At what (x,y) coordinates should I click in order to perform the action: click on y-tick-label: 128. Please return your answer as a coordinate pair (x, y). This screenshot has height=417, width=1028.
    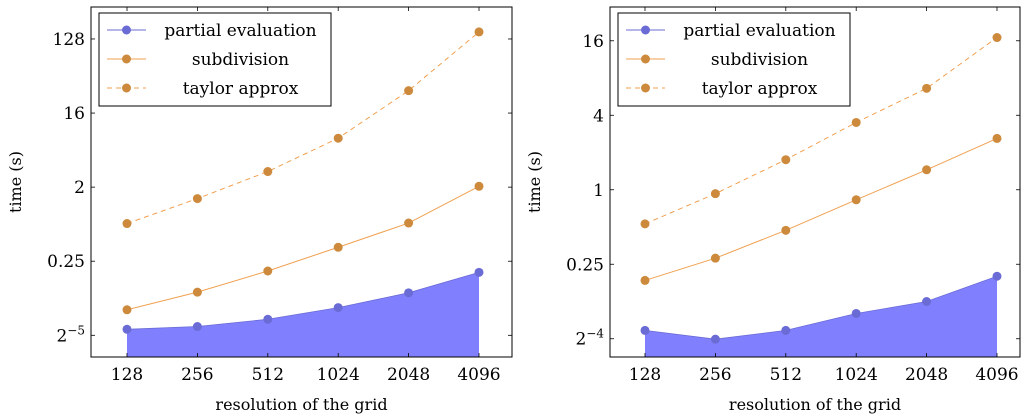
    Looking at the image, I should click on (69, 40).